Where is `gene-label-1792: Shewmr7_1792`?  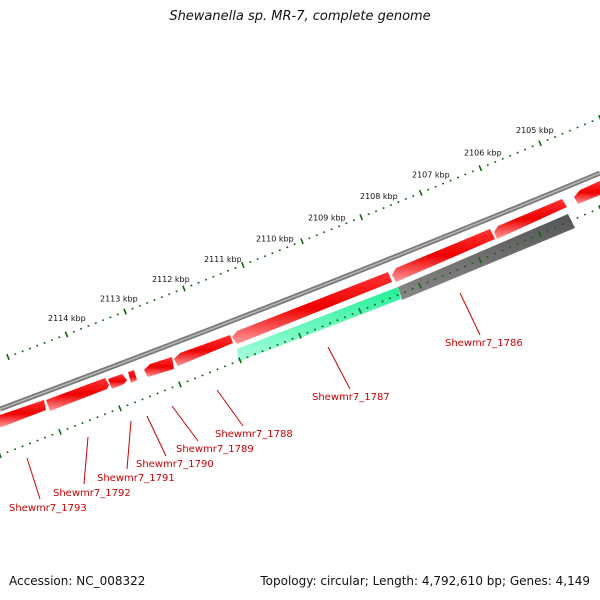
gene-label-1792: Shewmr7_1792 is located at coordinates (92, 493).